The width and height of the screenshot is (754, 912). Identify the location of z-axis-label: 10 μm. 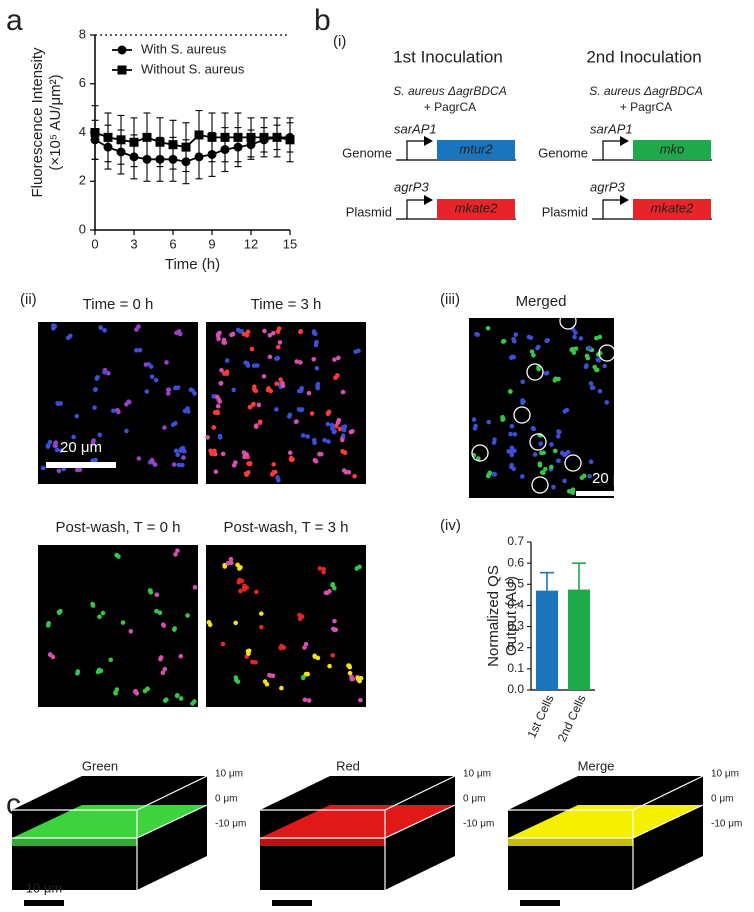
(229, 774).